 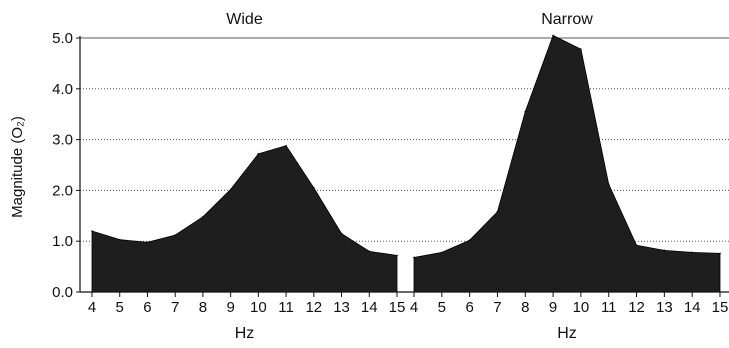 What do you see at coordinates (62, 241) in the screenshot?
I see `y-tick-label: 1.0` at bounding box center [62, 241].